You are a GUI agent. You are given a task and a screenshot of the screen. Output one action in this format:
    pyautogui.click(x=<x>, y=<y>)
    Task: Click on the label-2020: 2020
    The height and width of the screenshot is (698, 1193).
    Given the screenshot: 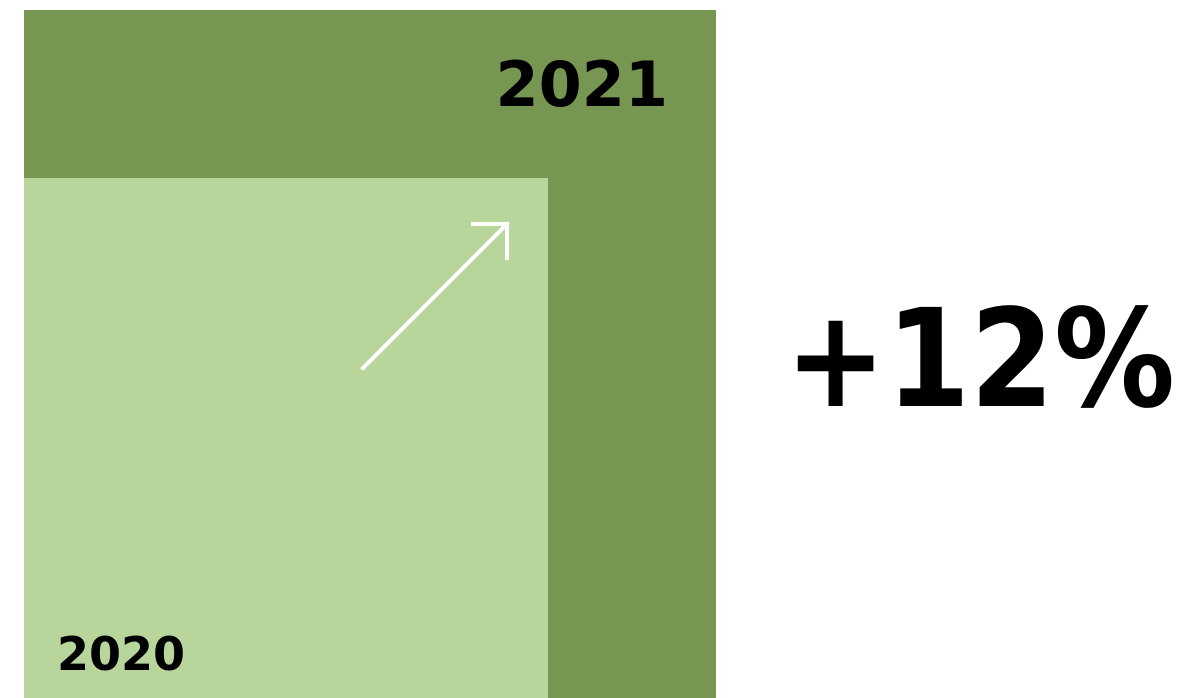 What is the action you would take?
    pyautogui.click(x=121, y=654)
    